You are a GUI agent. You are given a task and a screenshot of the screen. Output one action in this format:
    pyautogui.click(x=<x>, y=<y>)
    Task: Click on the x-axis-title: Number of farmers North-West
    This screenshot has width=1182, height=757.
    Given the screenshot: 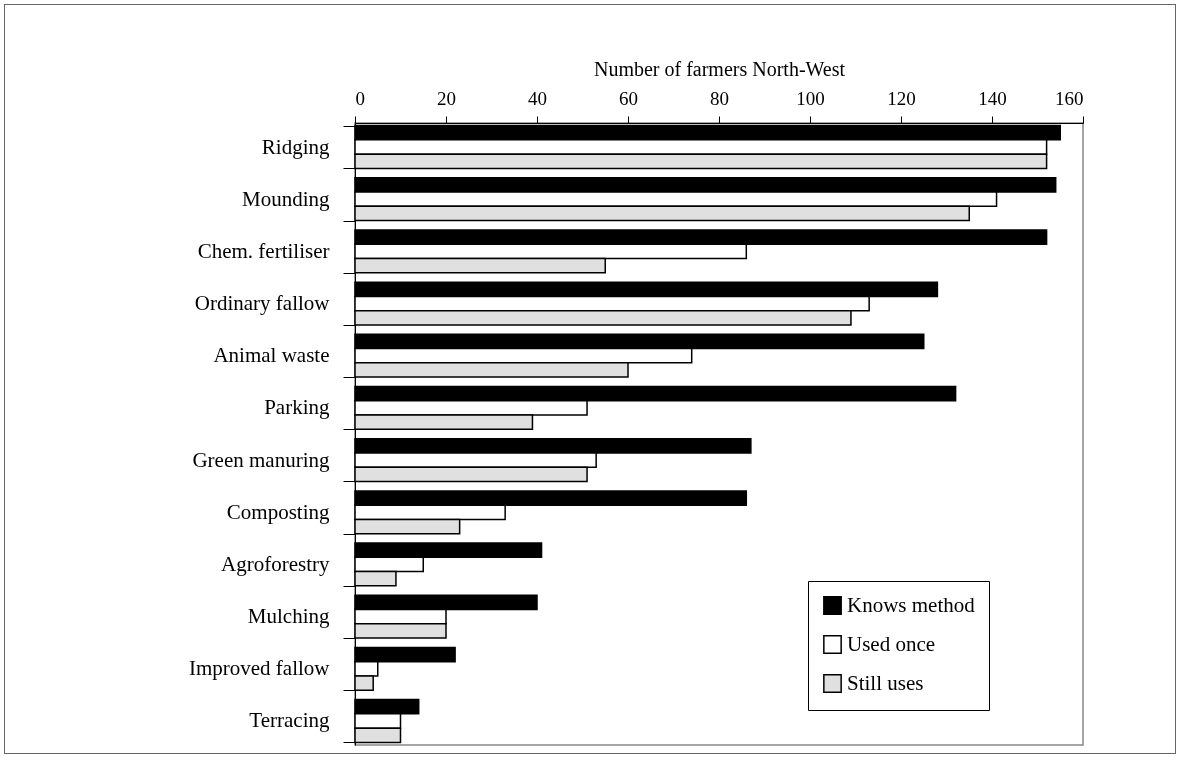 What is the action you would take?
    pyautogui.click(x=719, y=68)
    